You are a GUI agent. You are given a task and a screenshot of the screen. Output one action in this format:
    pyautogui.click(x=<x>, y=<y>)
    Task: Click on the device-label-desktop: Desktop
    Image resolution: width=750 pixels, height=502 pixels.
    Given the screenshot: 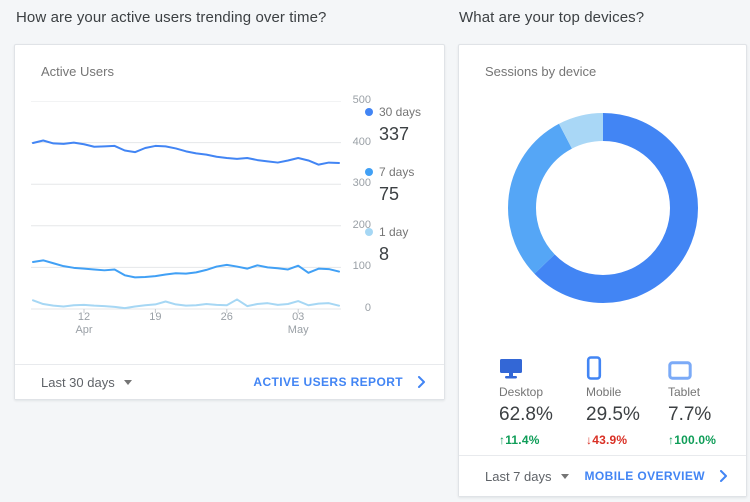 What is the action you would take?
    pyautogui.click(x=521, y=392)
    